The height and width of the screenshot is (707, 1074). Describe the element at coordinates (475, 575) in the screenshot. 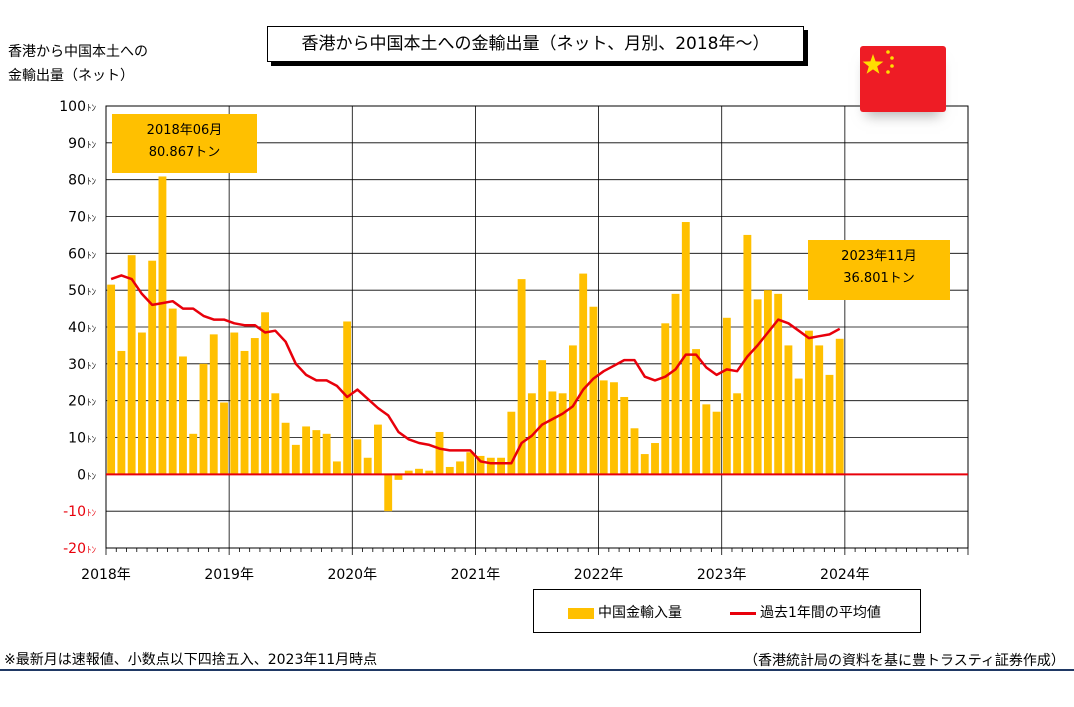

I see `x-axis-tick-labels: 2018年 2019年 2020年 2021年 2022年 2023年 2024年` at that location.